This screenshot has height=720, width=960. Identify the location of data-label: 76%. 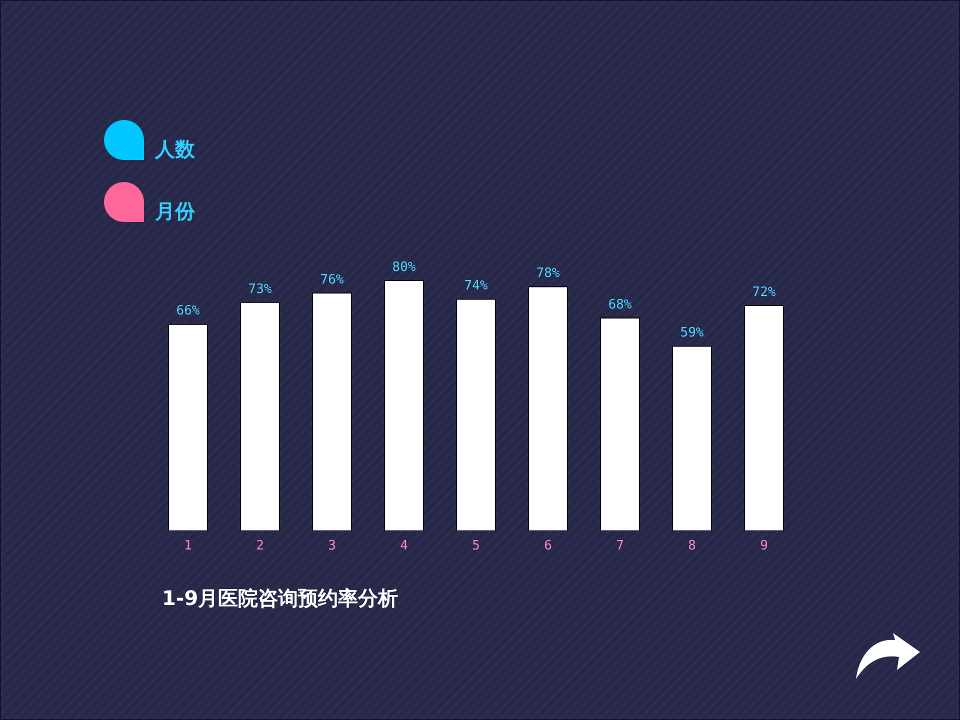
(332, 280).